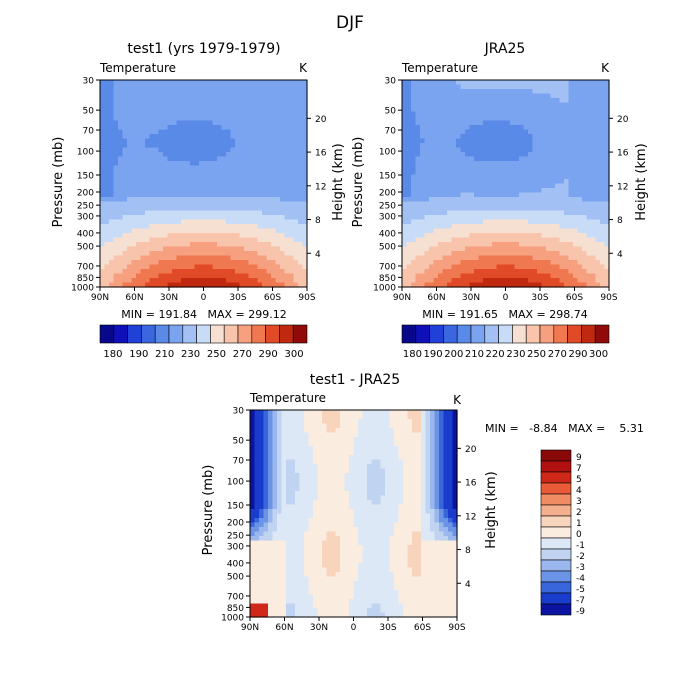 The image size is (700, 700). I want to click on y-right-tick-label: 8, so click(318, 221).